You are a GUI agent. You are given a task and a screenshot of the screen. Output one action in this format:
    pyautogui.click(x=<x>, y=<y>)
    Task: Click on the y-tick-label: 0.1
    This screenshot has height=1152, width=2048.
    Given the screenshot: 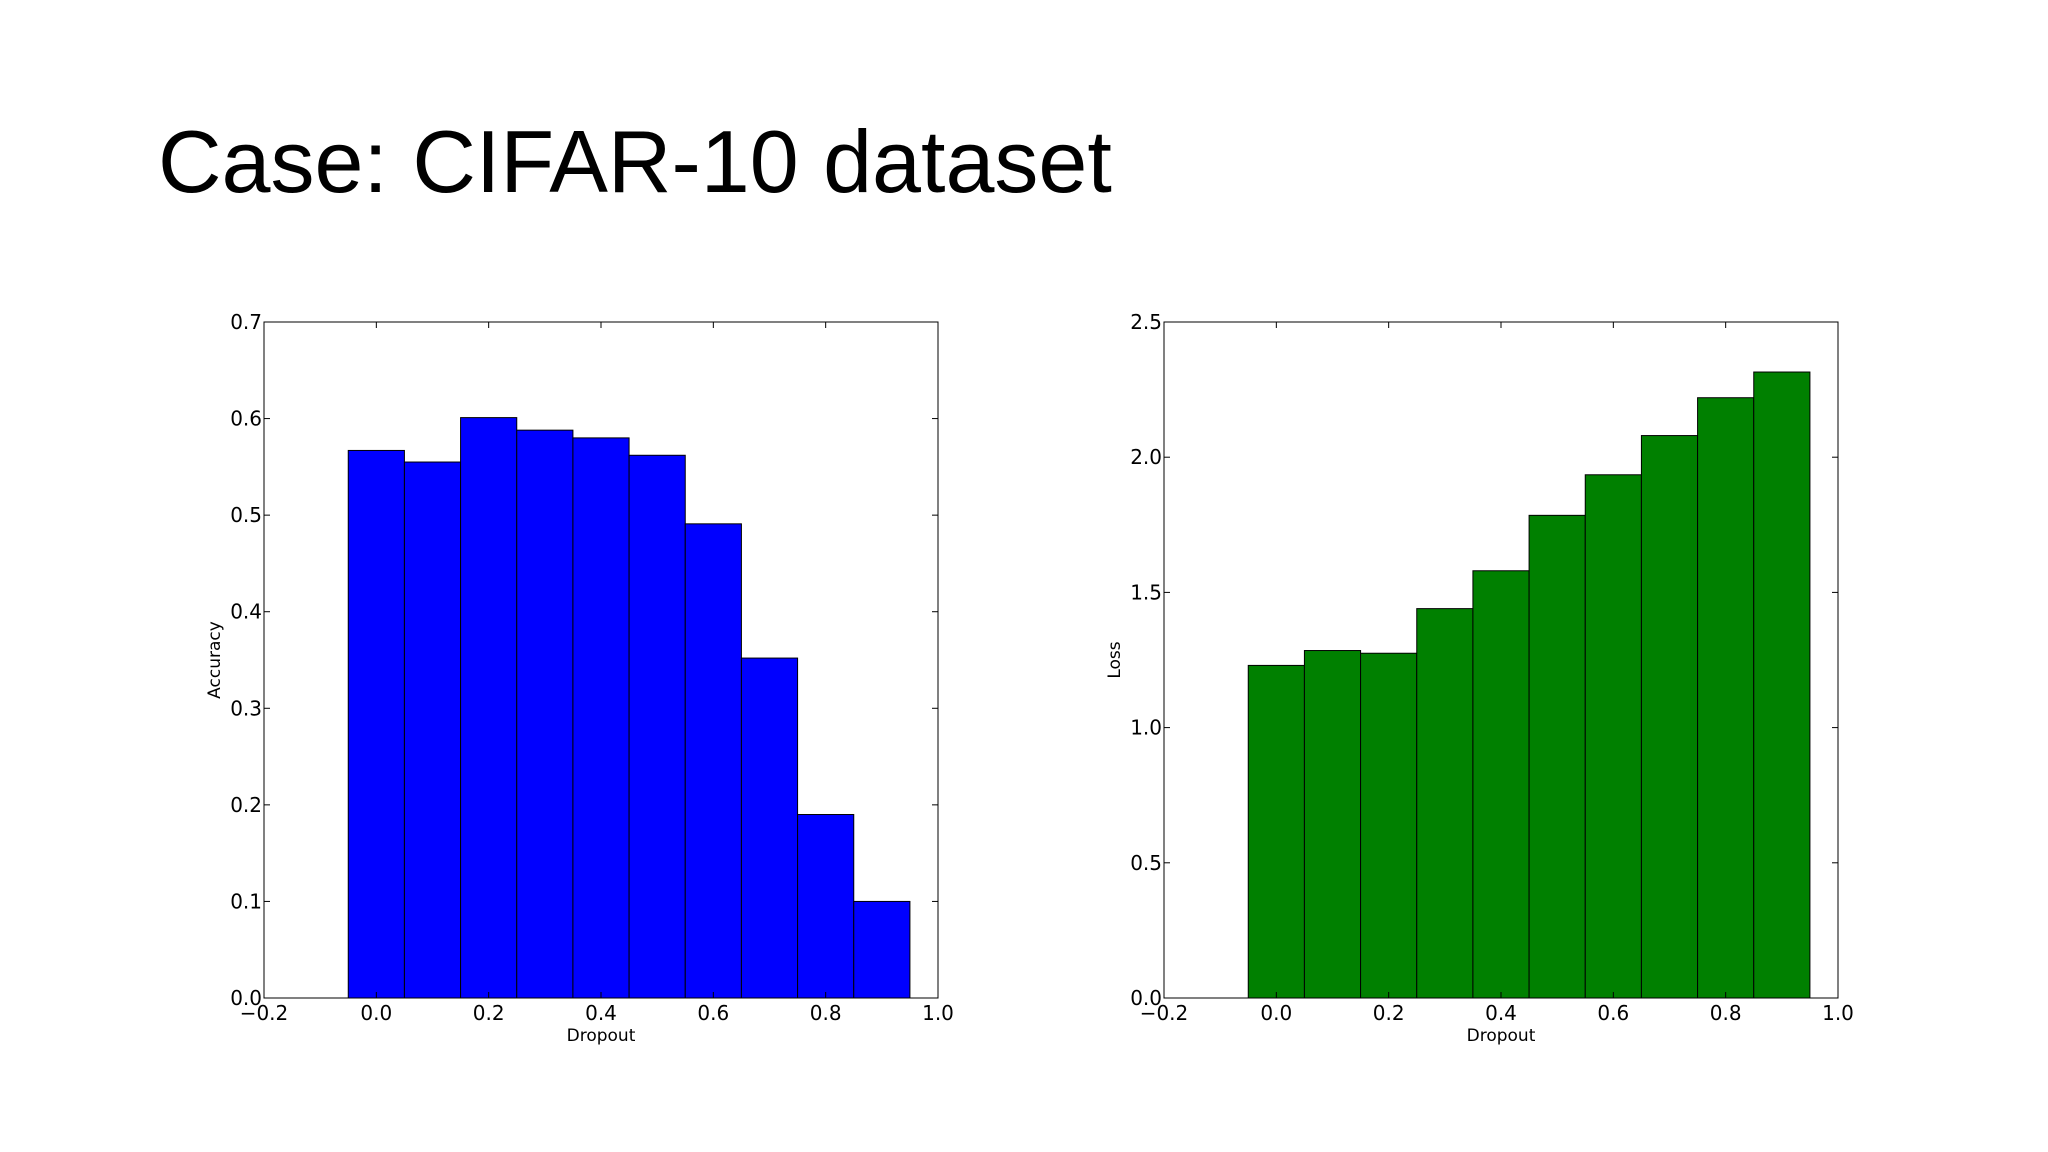 What is the action you would take?
    pyautogui.click(x=246, y=901)
    